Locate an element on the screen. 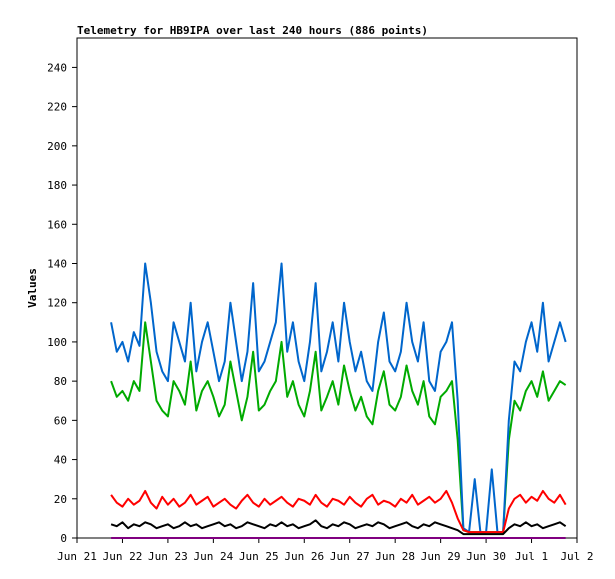 This screenshot has width=615, height=579. y-tick-label: 40 is located at coordinates (60, 460).